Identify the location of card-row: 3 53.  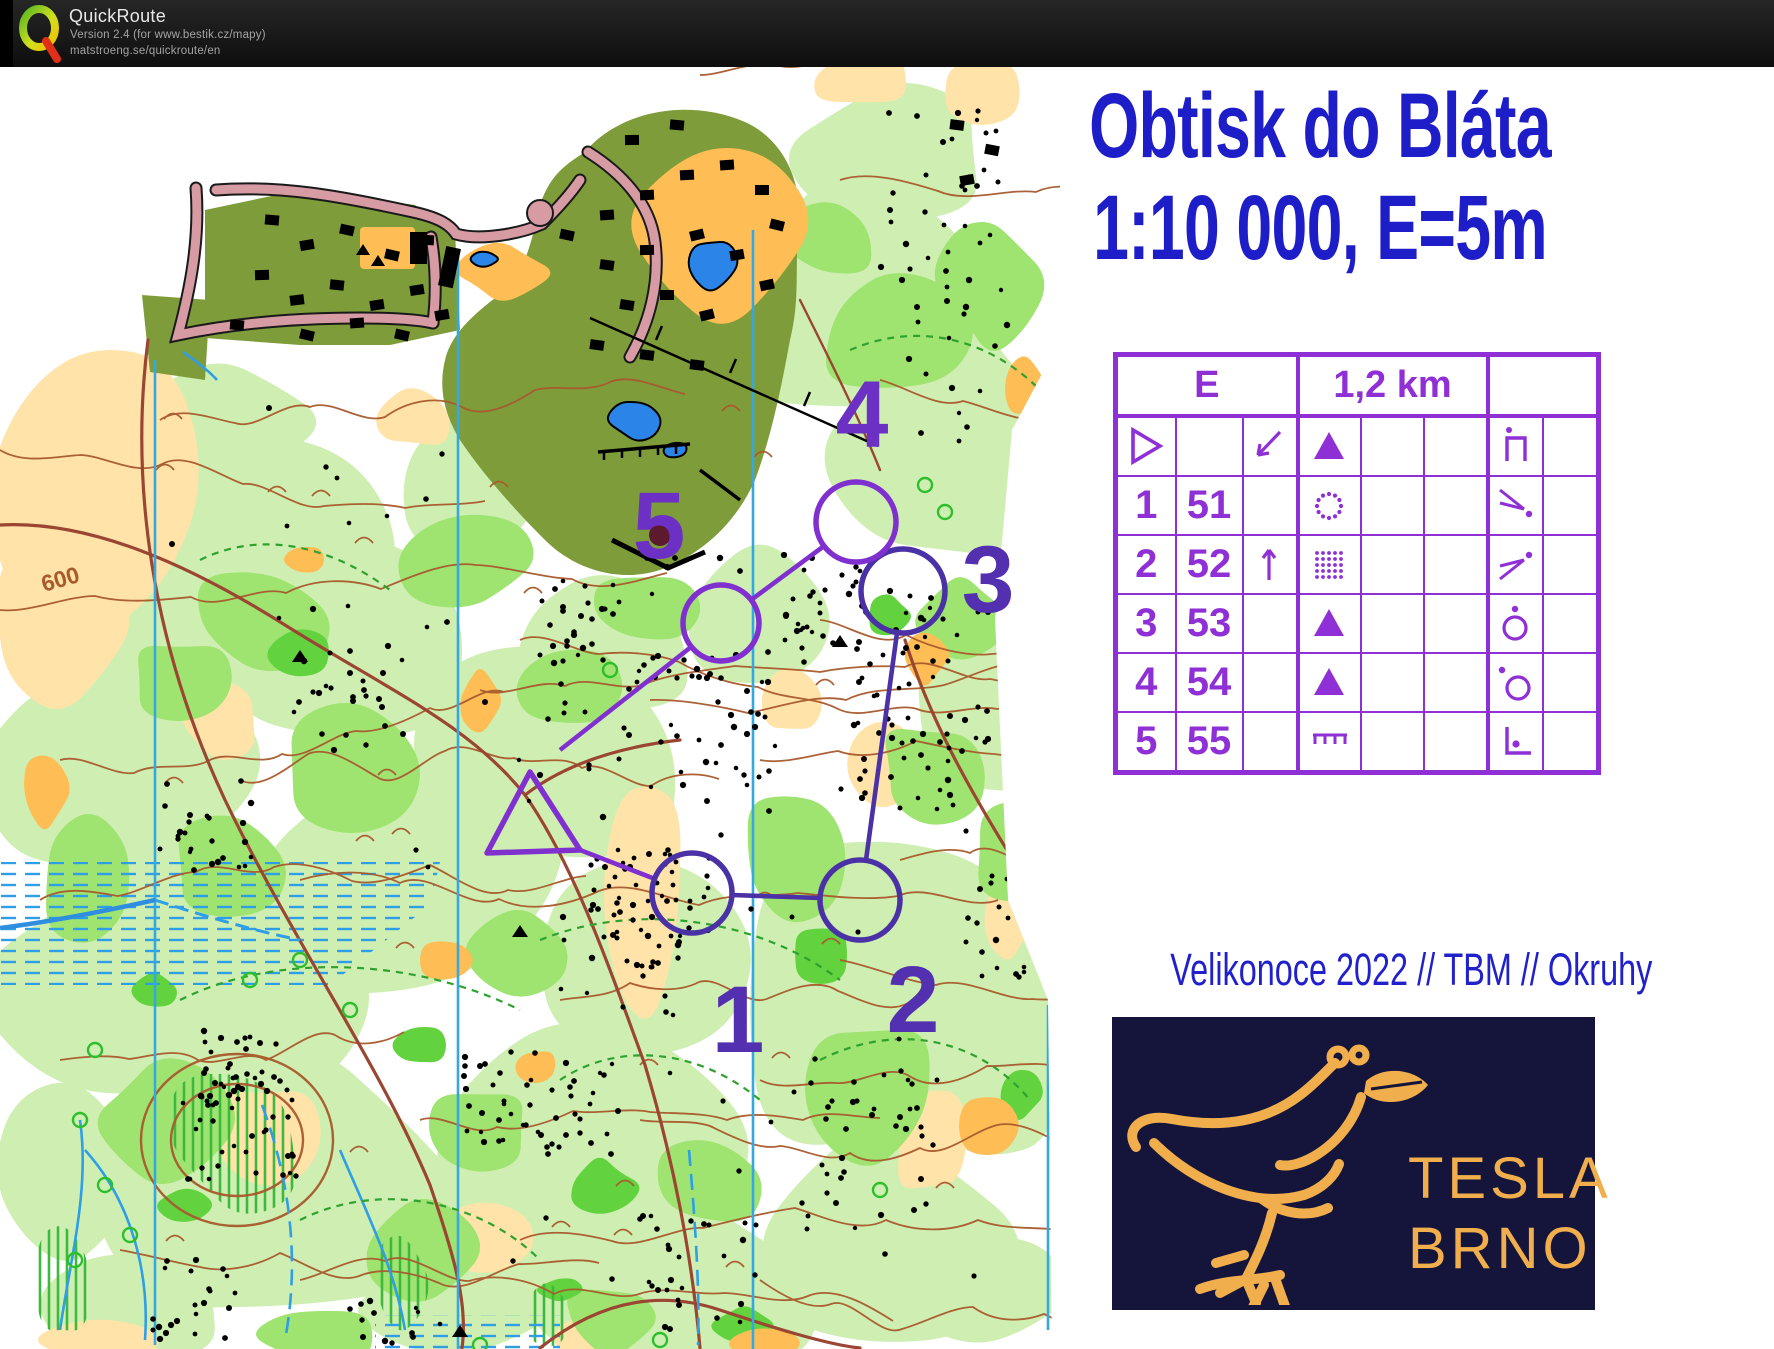
(1357, 623).